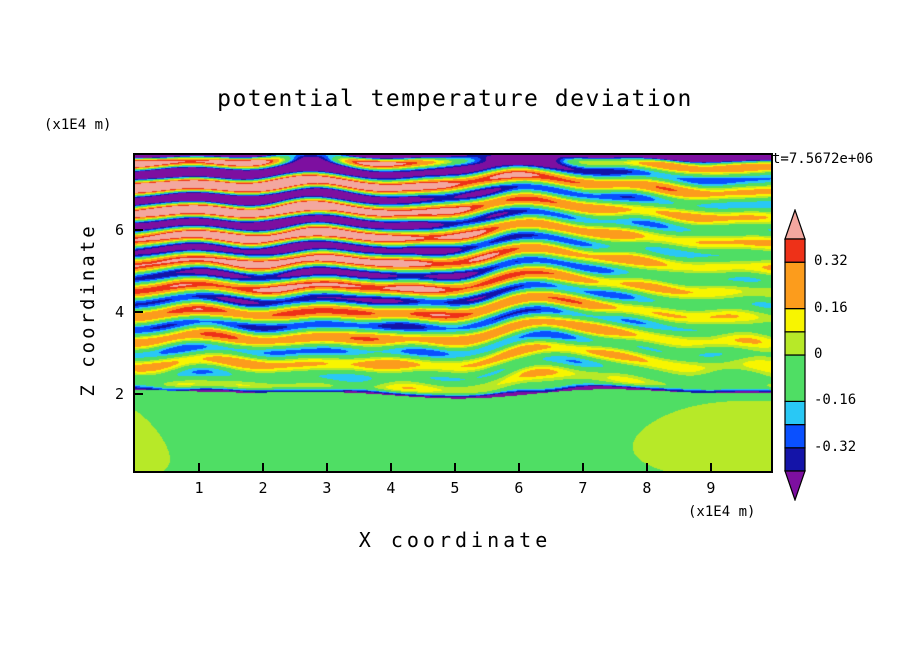 This screenshot has height=654, width=904. I want to click on x-axis-label: X coordinate, so click(455, 540).